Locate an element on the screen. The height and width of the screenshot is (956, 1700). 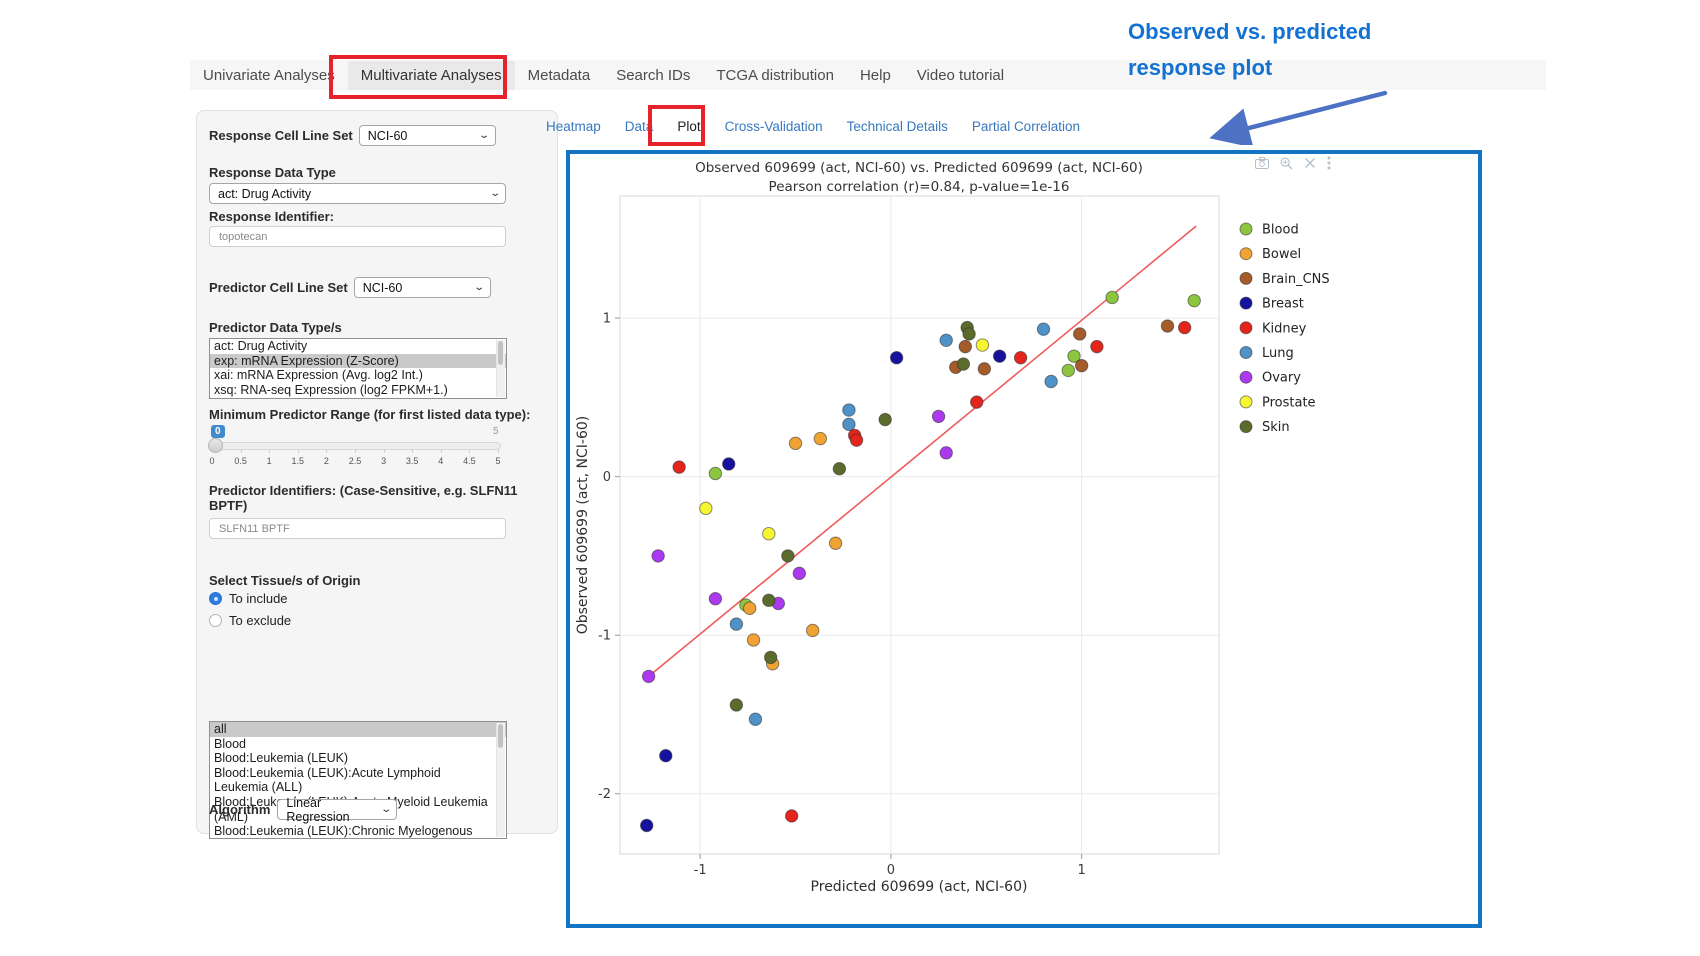
predictor-data-type-option: xsq: RNA-seq Expression (log2 FPKM+1.) is located at coordinates (331, 389).